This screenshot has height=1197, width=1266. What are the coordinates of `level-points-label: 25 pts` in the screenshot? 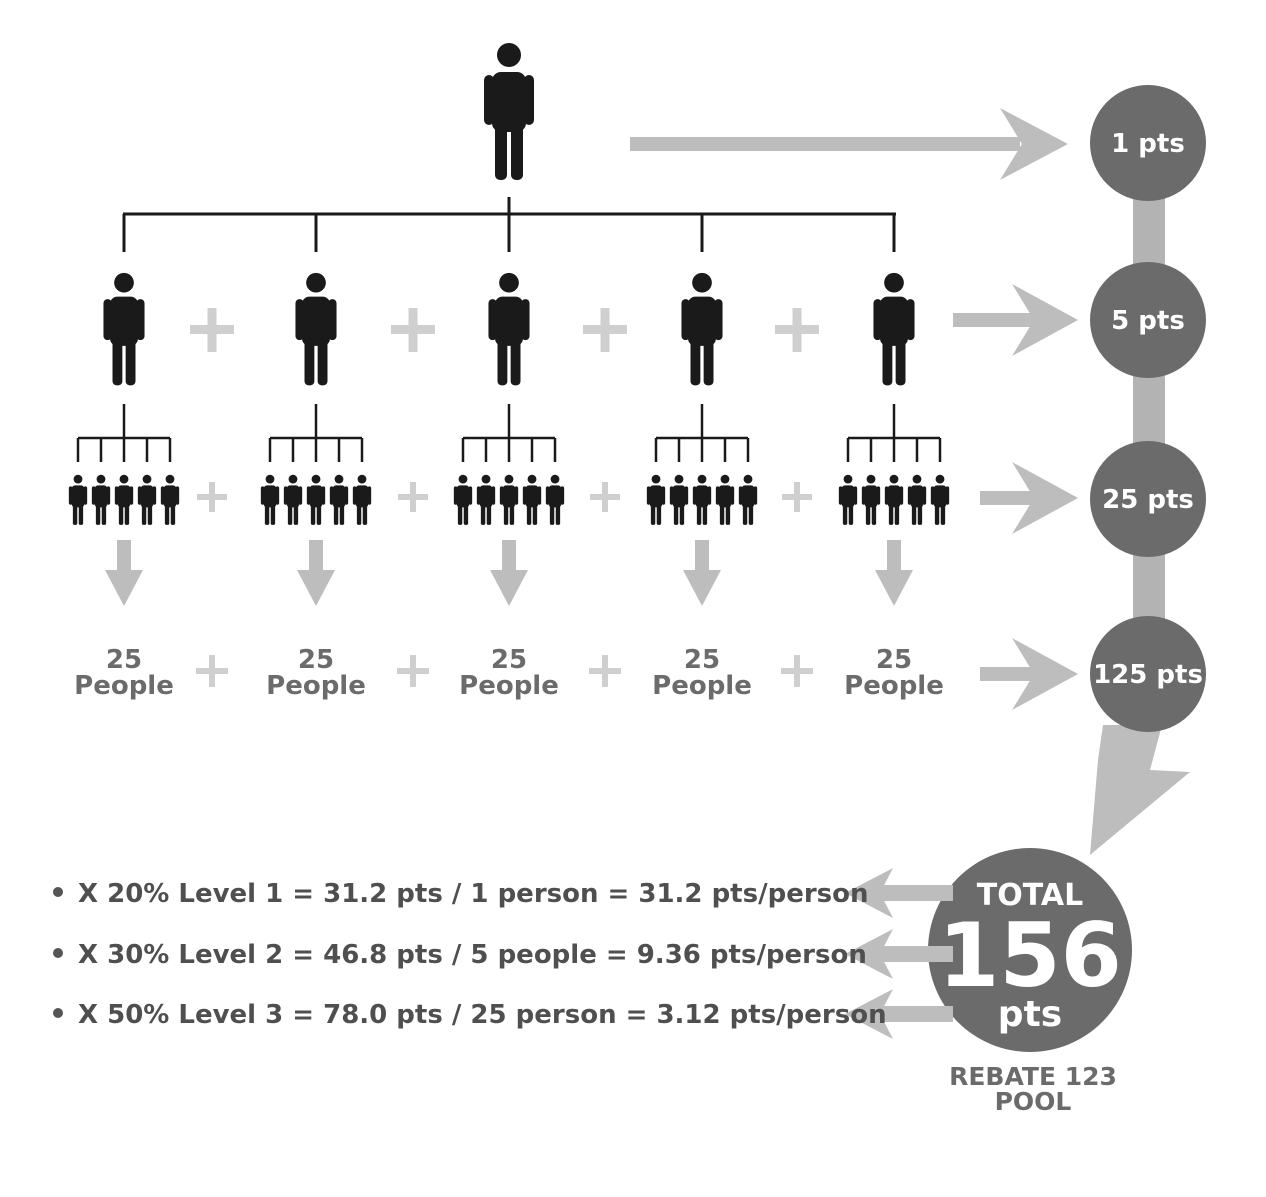 It's located at (1148, 500).